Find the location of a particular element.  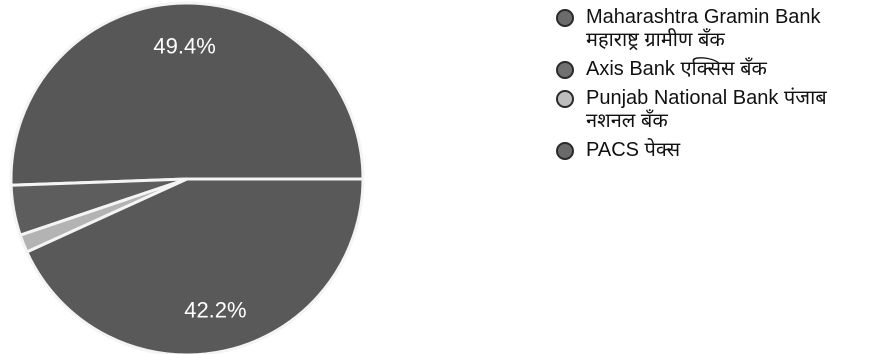

legend-item-1: Axis Bank एक्सिस बँक is located at coordinates (715, 69).